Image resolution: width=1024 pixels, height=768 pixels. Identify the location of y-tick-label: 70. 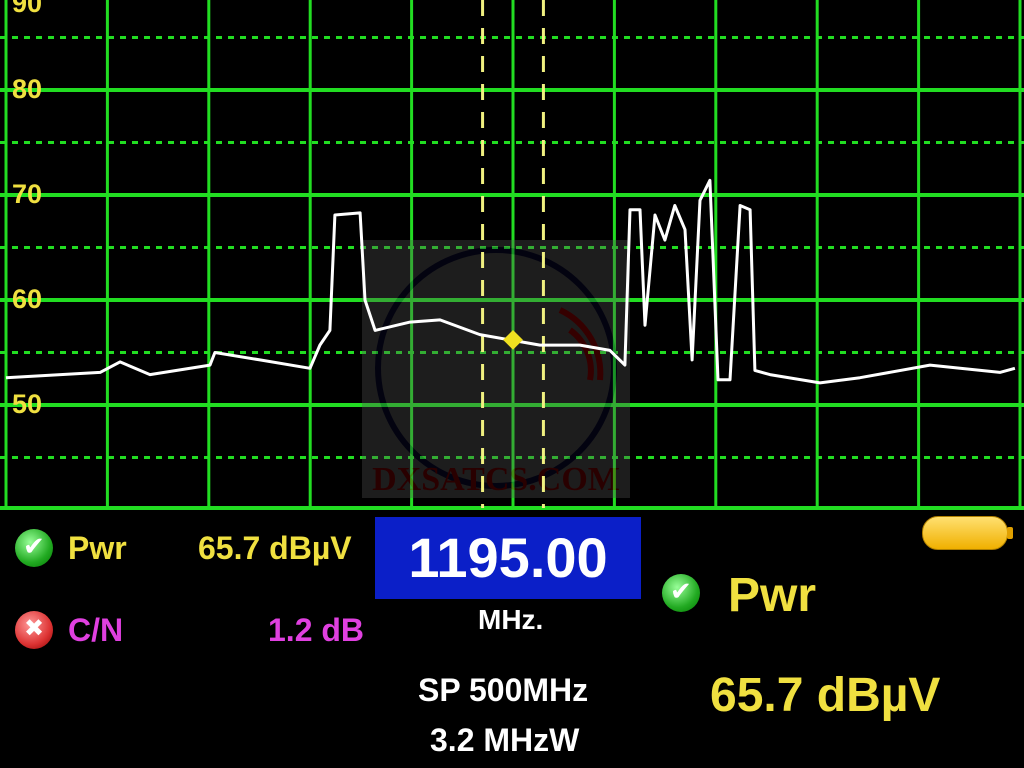
(27, 194).